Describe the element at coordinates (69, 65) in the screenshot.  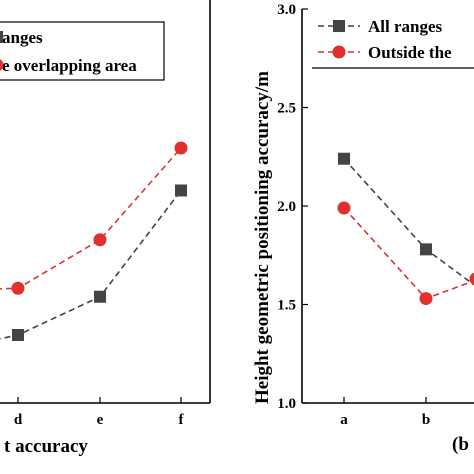
I see `panel-a-legend-label-1: e overlapping area` at that location.